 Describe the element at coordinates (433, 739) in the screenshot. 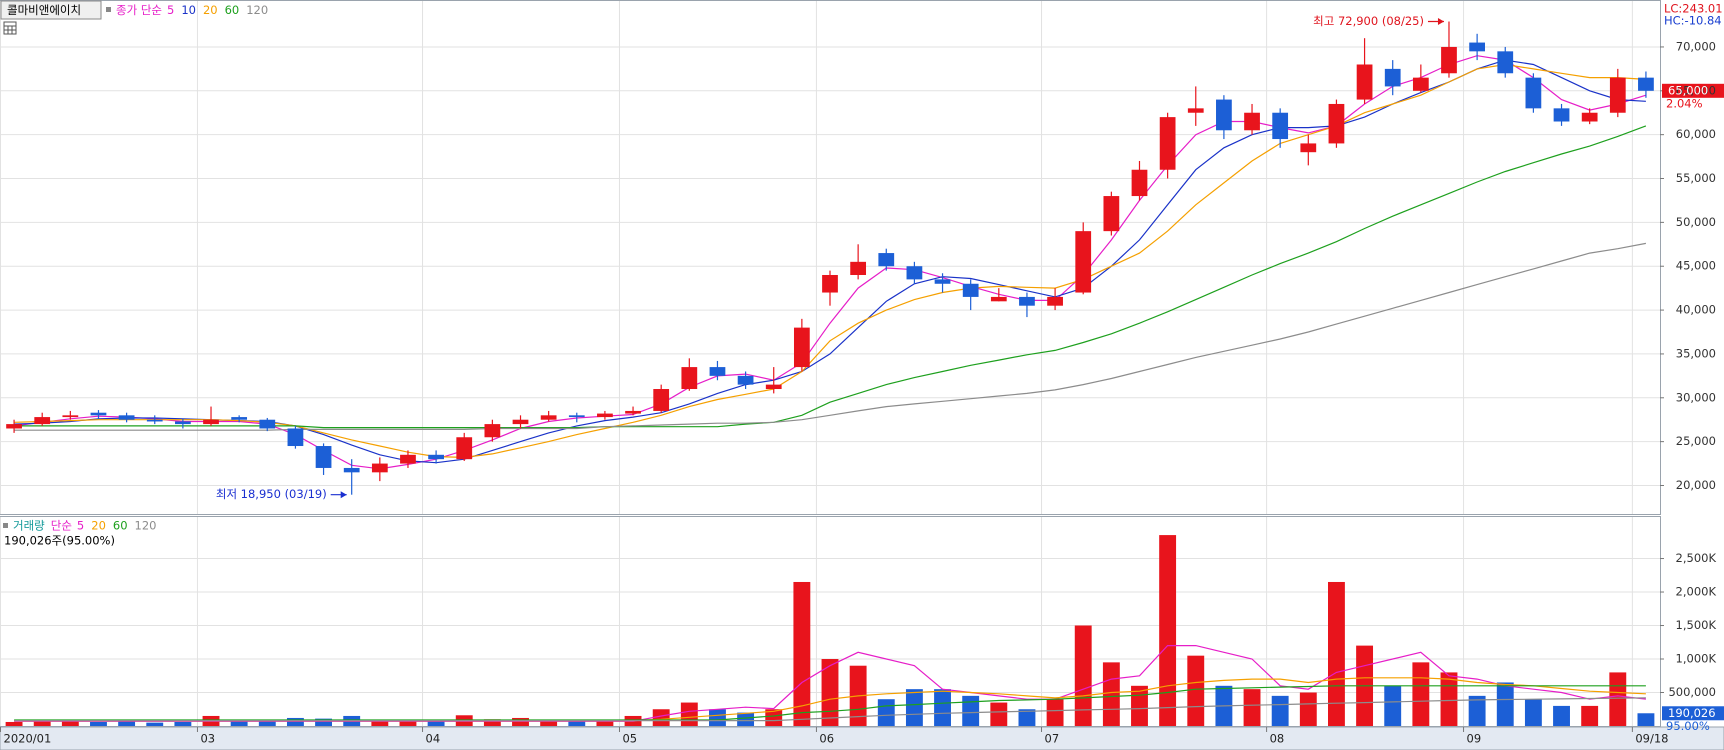

I see `x-tick-label: 04` at that location.